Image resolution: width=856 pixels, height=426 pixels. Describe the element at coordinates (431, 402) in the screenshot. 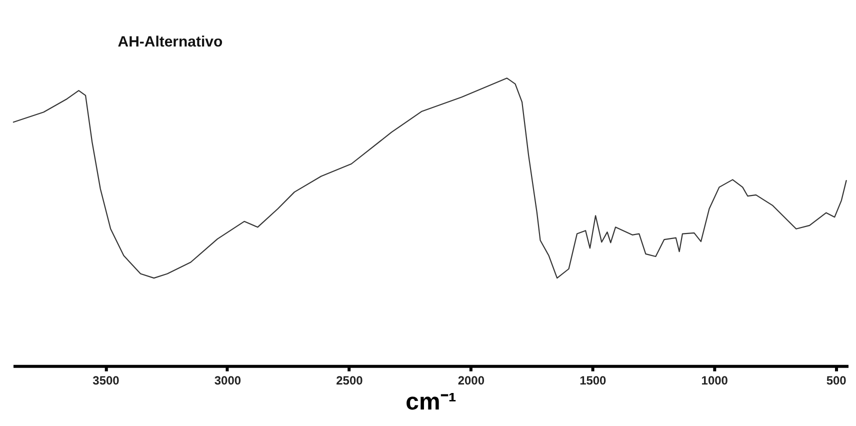

I see `x-axis-title: cm⁻¹` at that location.